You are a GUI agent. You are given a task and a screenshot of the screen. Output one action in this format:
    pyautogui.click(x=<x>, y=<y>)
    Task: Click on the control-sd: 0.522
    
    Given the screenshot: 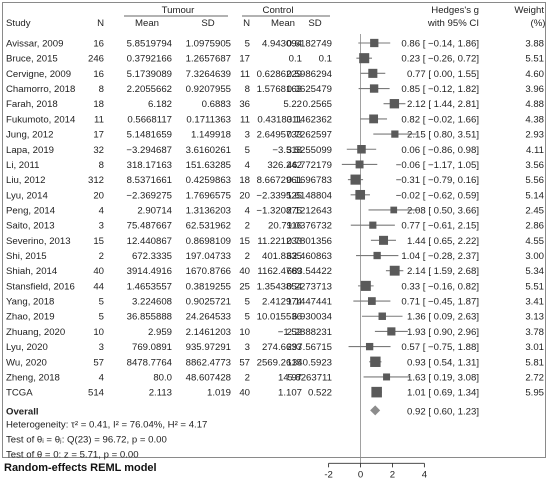 What is the action you would take?
    pyautogui.click(x=320, y=393)
    